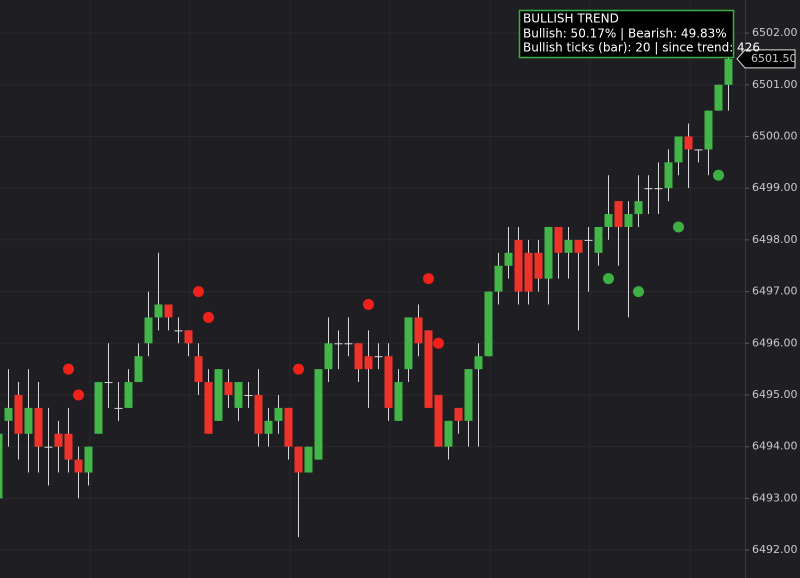 This screenshot has width=800, height=578. I want to click on y-tick-label: 6499.00, so click(775, 187).